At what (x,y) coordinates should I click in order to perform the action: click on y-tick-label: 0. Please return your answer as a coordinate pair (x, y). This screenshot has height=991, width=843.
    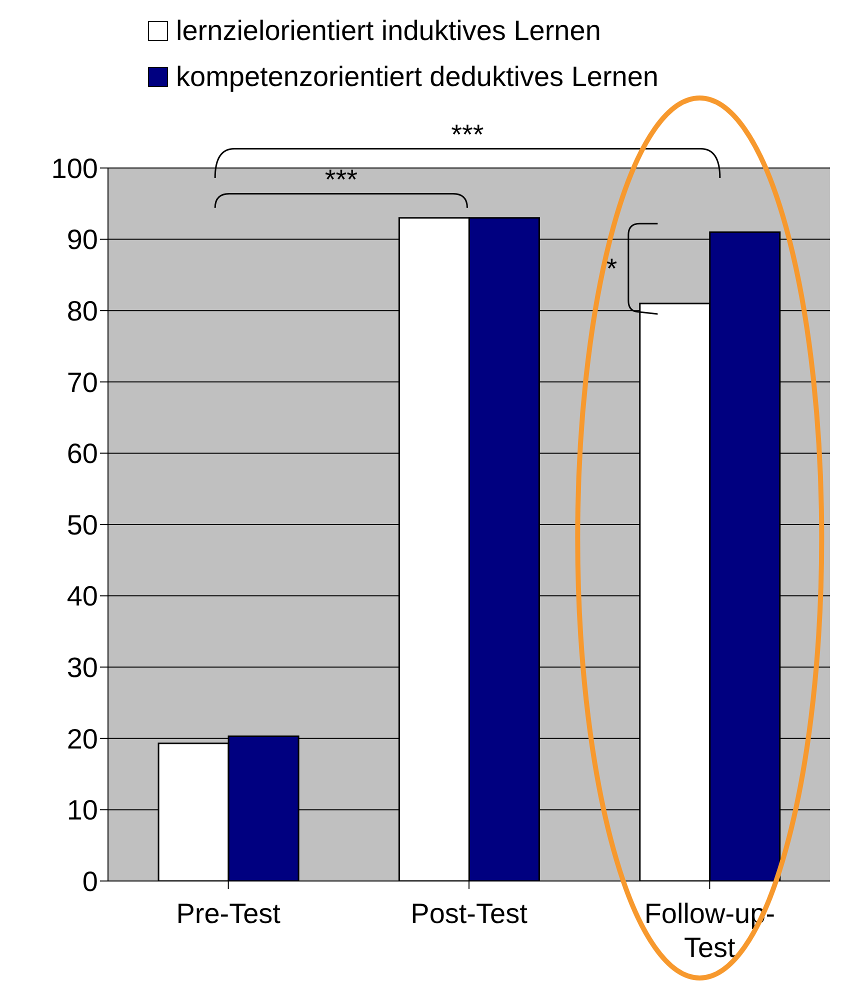
    Looking at the image, I should click on (90, 881).